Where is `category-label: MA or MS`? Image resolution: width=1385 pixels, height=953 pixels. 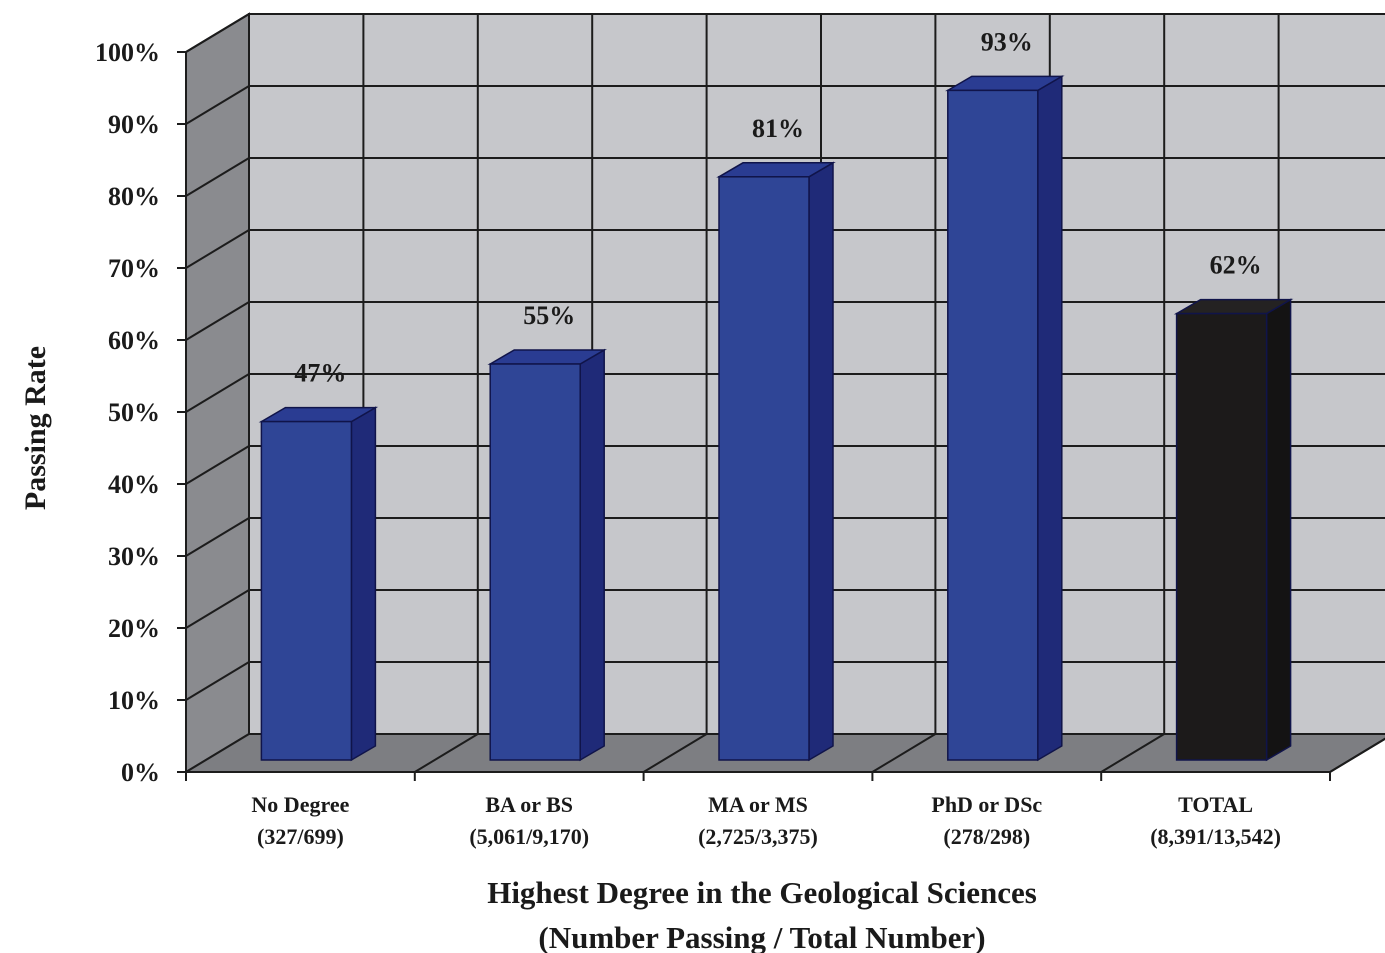
category-label: MA or MS is located at coordinates (758, 804).